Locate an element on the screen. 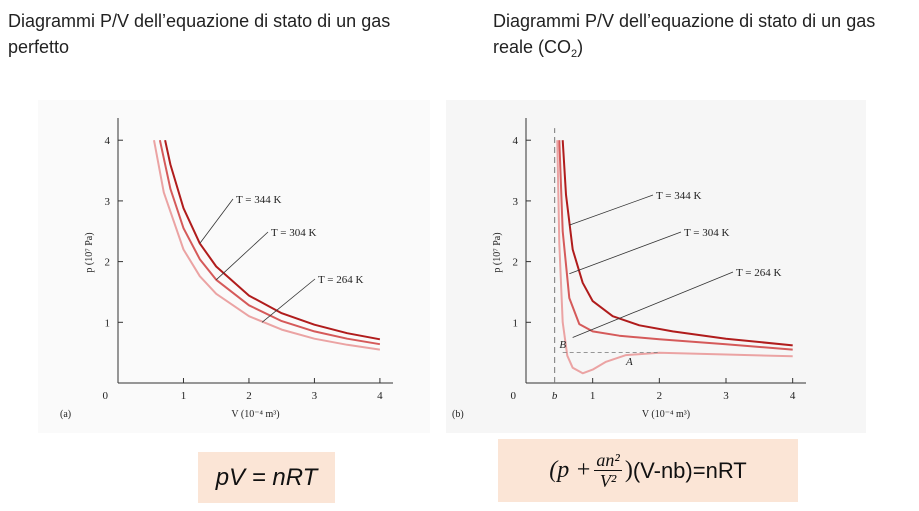 The image size is (919, 511). ideal-gas-formula: pV = nRT is located at coordinates (266, 477).